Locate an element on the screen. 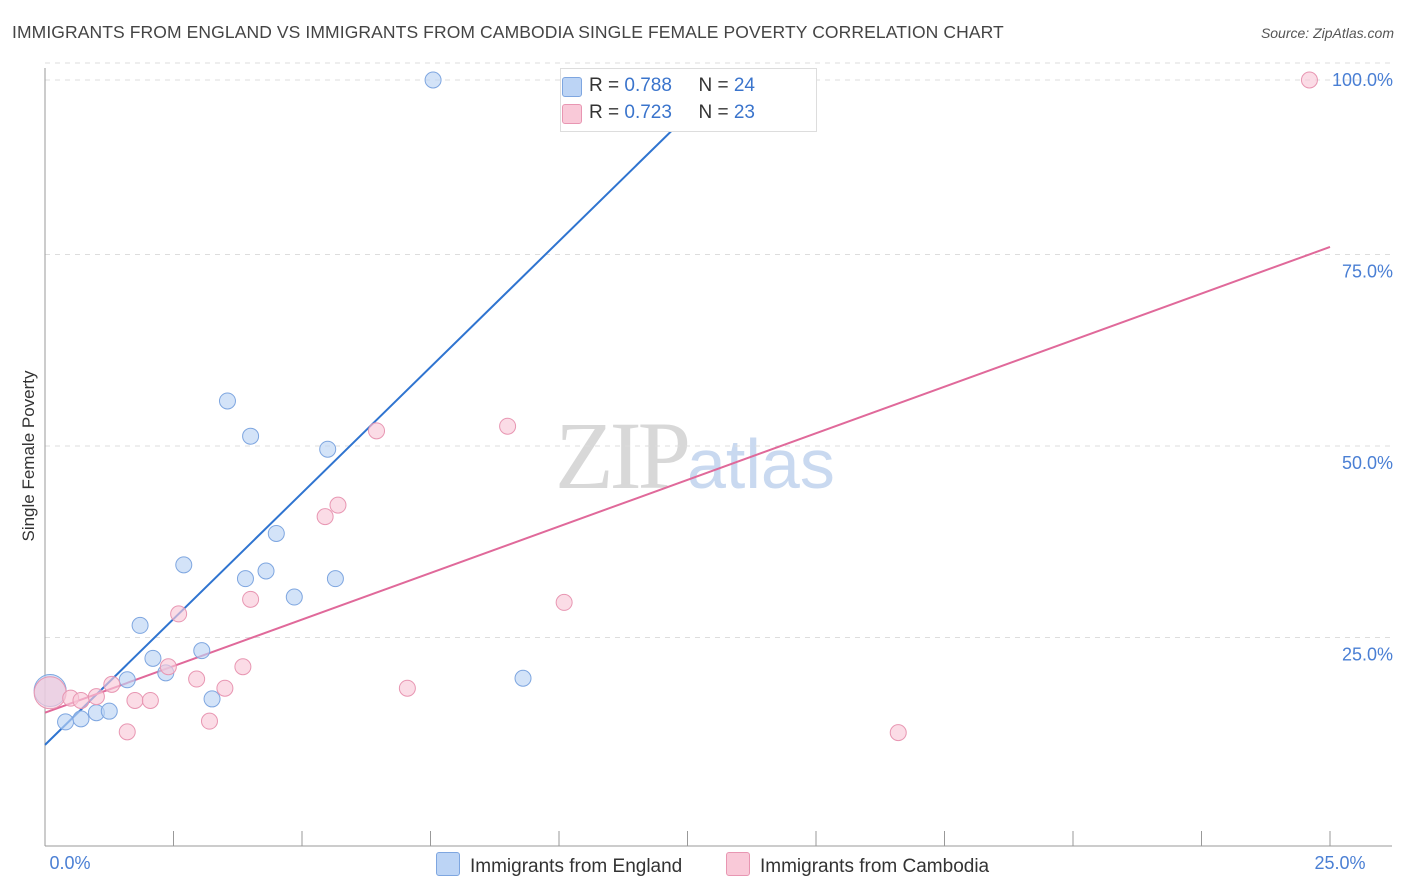 Image resolution: width=1406 pixels, height=892 pixels. legend-row-cambodia: R = 0.723 N = 23 is located at coordinates (658, 114).